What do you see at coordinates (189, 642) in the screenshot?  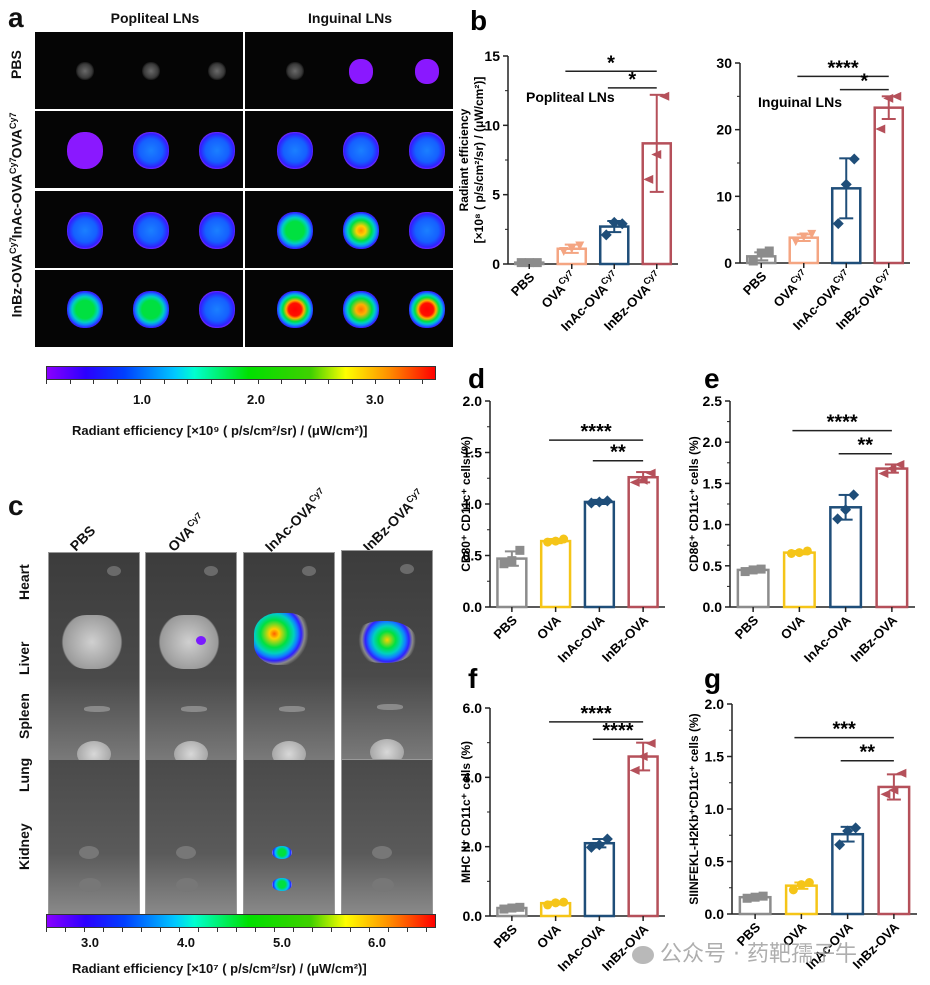 I see `liver-organ` at bounding box center [189, 642].